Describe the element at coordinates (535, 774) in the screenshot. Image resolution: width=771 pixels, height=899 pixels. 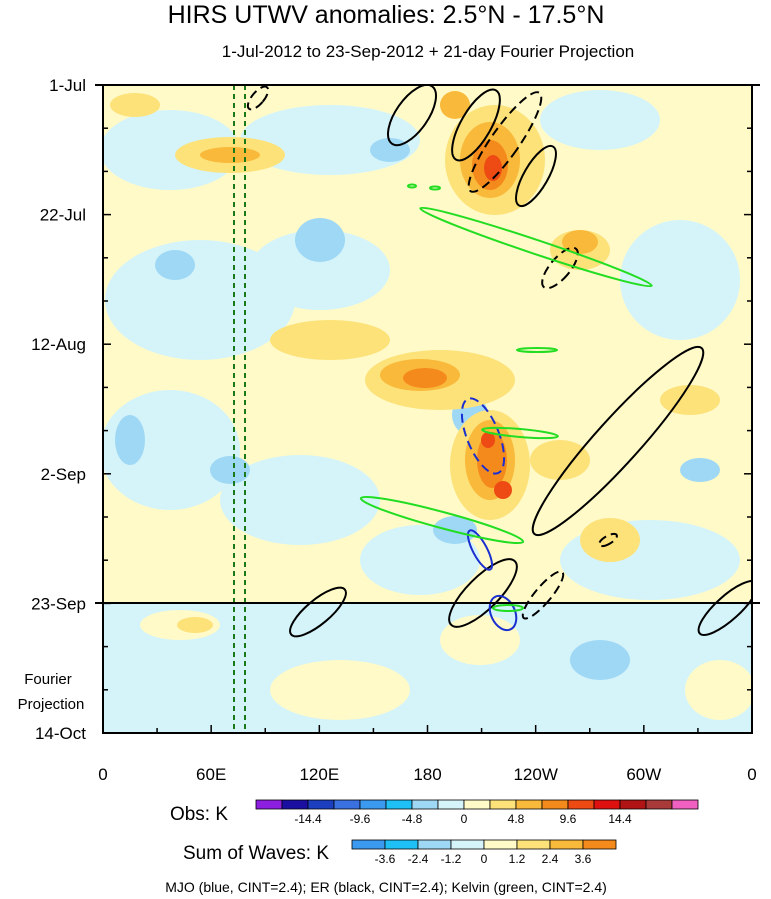
I see `x-tick-label: 120W` at that location.